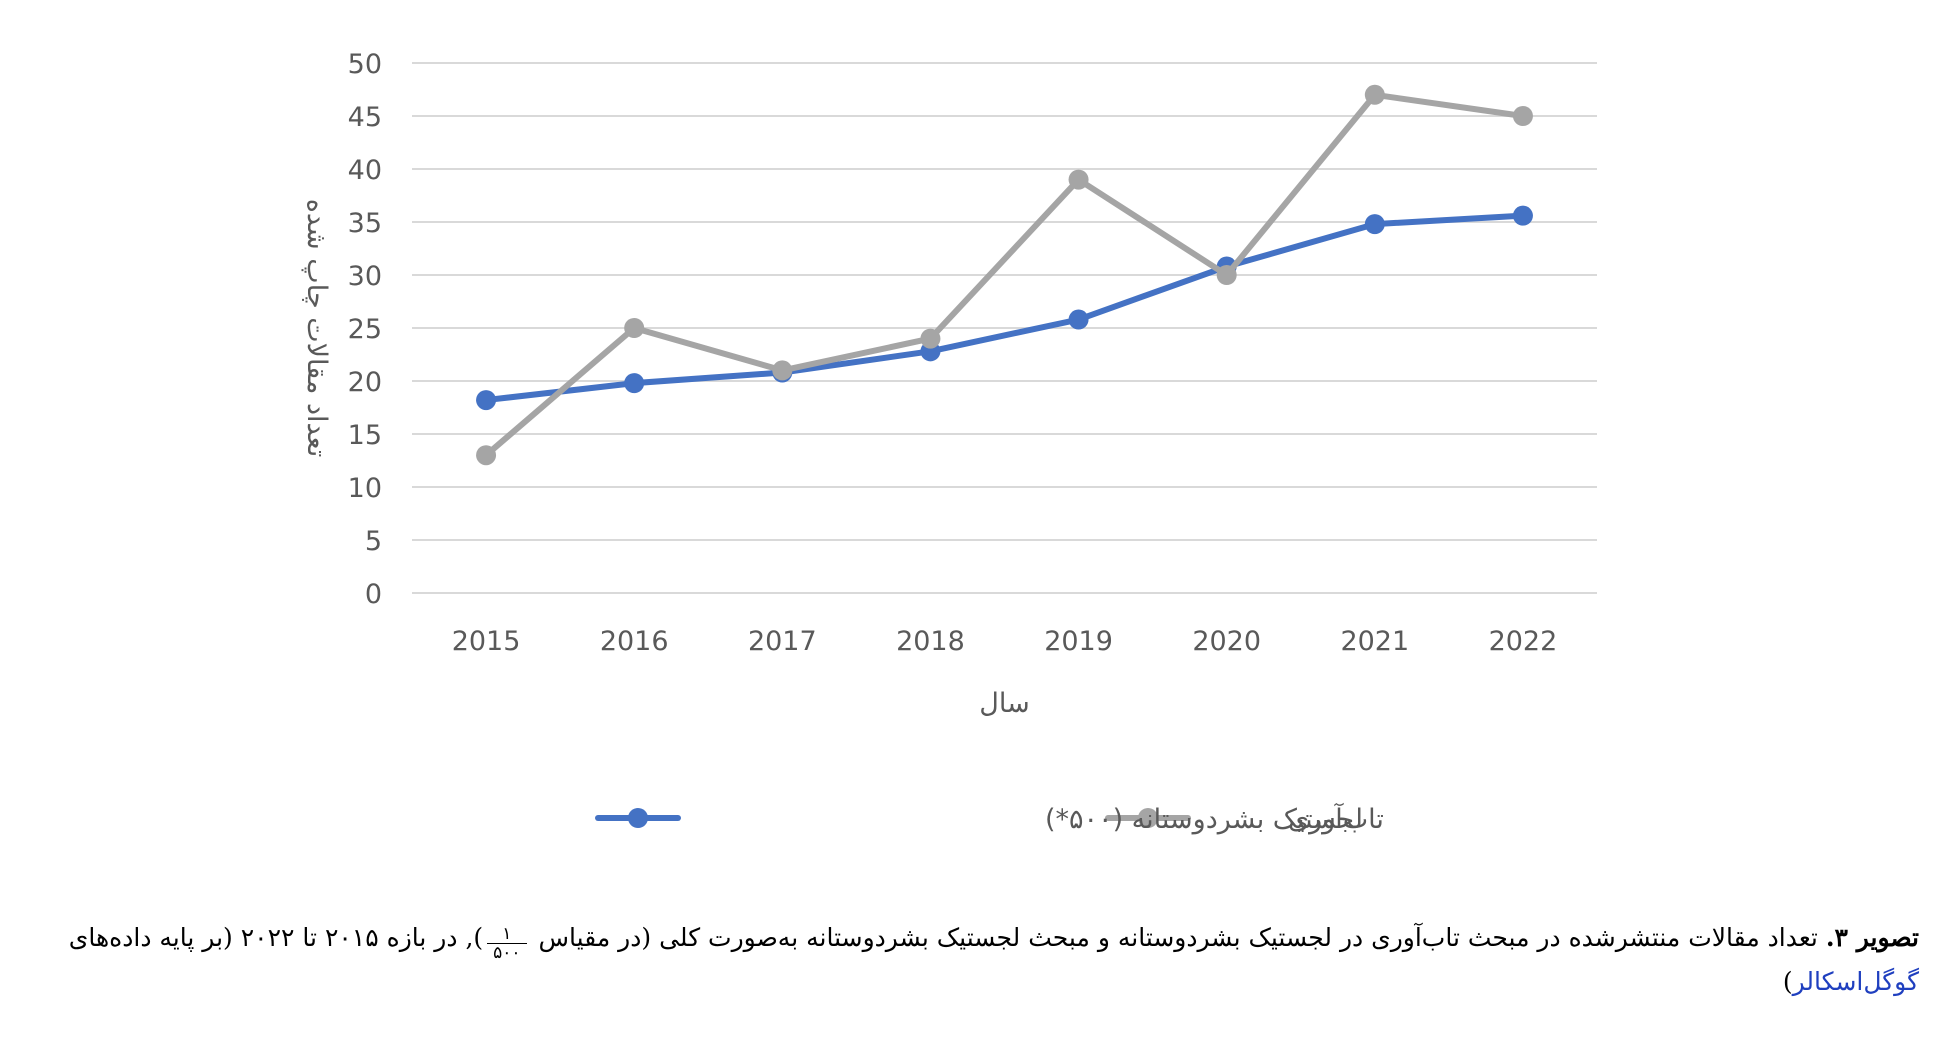 Image resolution: width=1933 pixels, height=1038 pixels. Describe the element at coordinates (507, 953) in the screenshot. I see `fraction-denominator: ۵۰۰` at that location.